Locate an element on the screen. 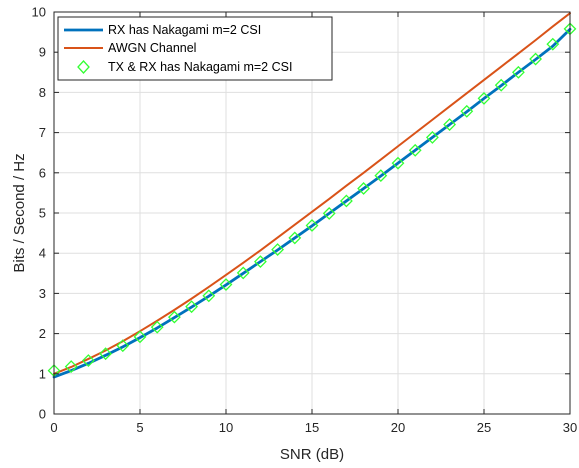 The width and height of the screenshot is (579, 468). x-tick-label: 5 is located at coordinates (139, 427).